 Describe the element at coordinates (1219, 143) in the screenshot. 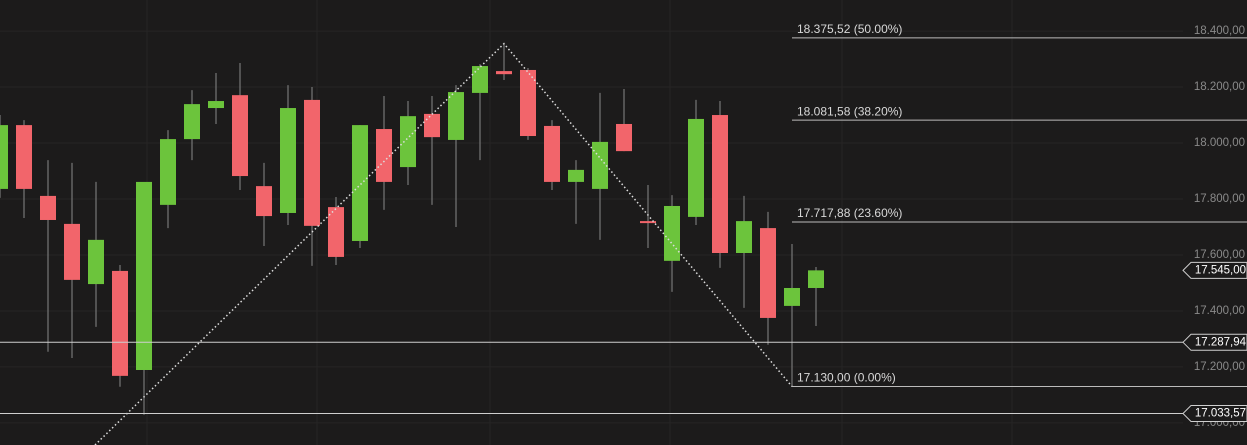

I see `y-tick-label: 18.000,00` at that location.